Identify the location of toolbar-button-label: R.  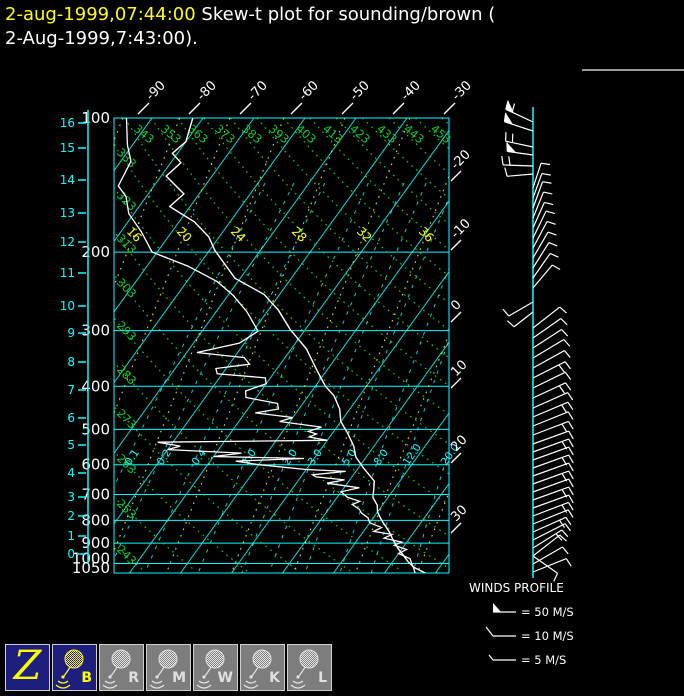
(133, 678).